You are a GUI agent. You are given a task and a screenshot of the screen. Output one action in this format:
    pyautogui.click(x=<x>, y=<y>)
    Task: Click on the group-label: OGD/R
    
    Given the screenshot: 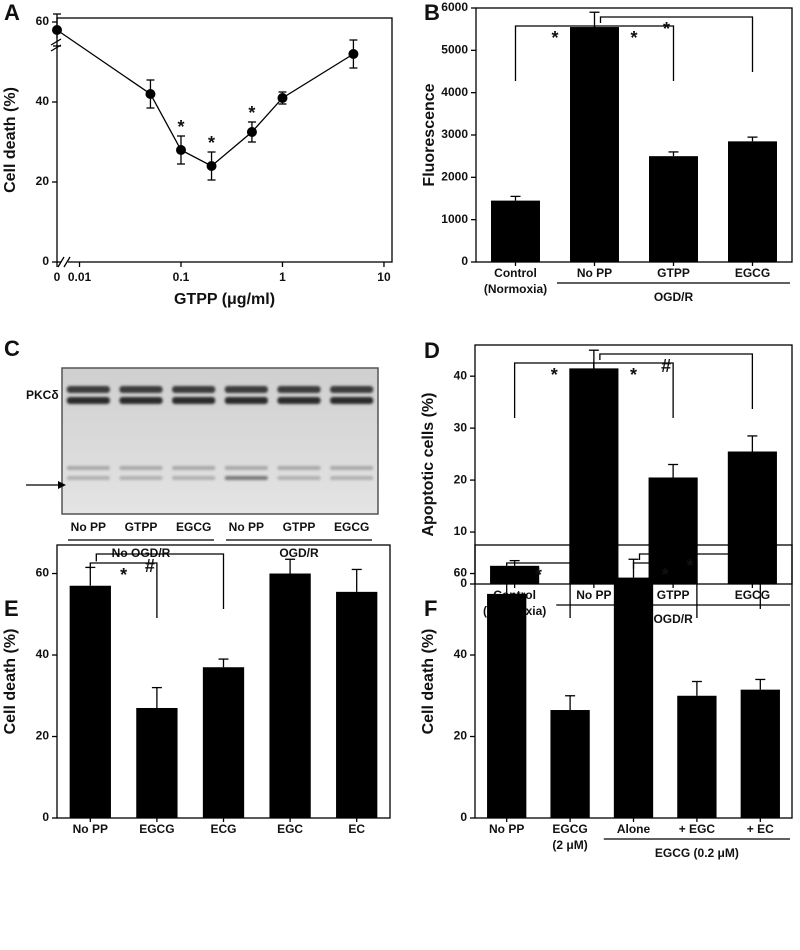 What is the action you would take?
    pyautogui.click(x=299, y=553)
    